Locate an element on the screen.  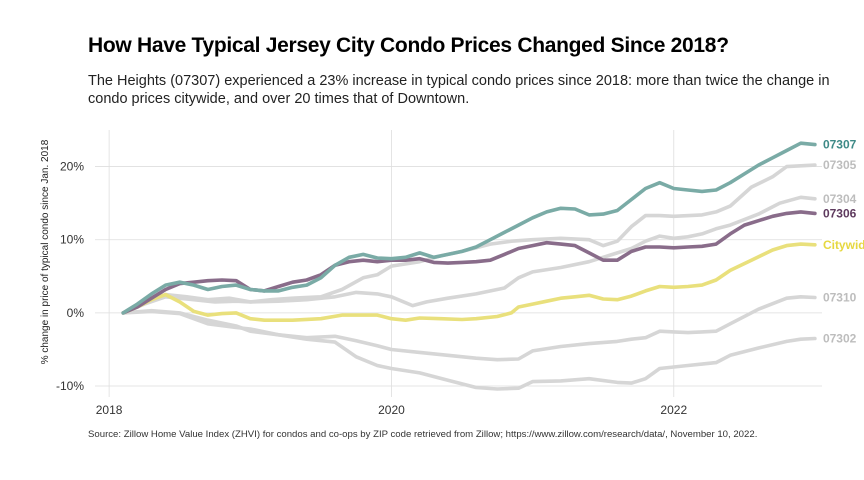
series-label-07304: 07304 is located at coordinates (840, 199).